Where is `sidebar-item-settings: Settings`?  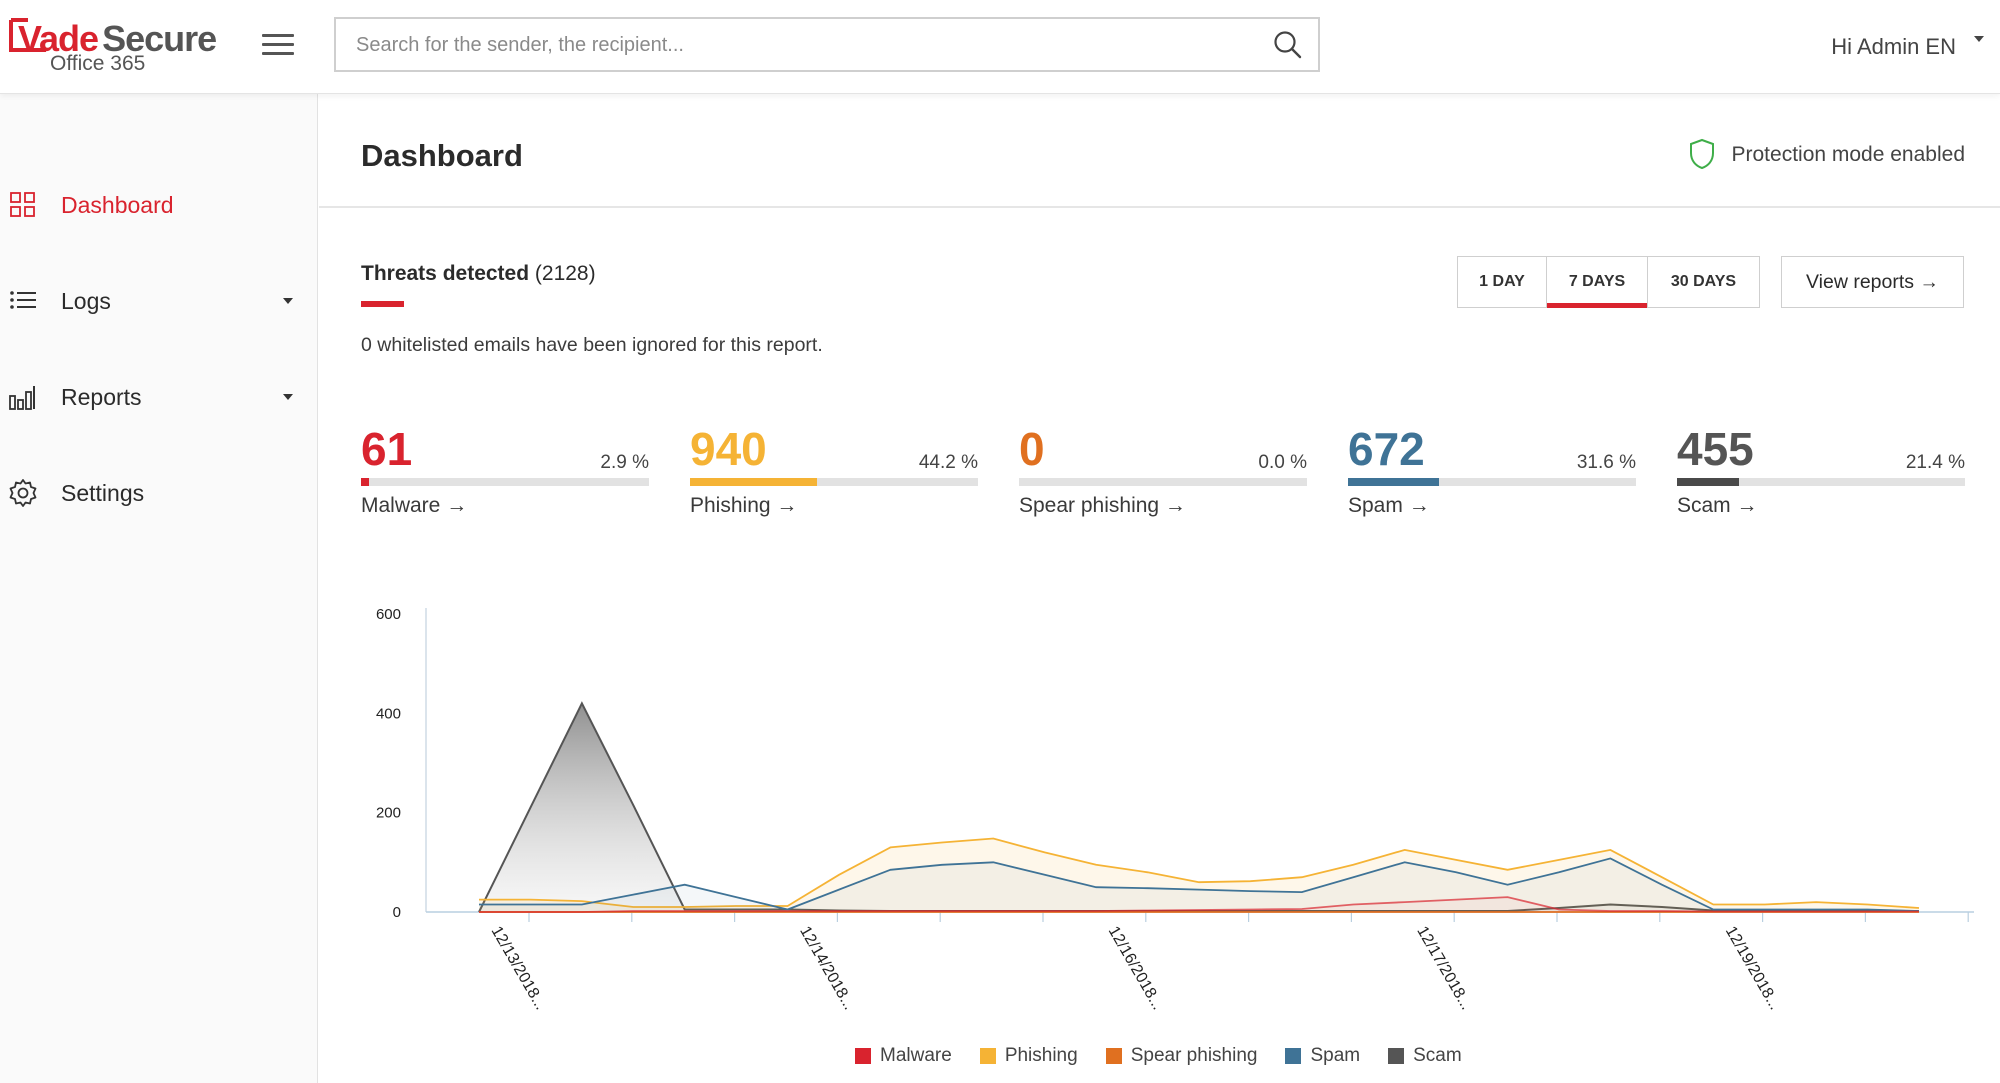
sidebar-item-settings: Settings is located at coordinates (159, 493).